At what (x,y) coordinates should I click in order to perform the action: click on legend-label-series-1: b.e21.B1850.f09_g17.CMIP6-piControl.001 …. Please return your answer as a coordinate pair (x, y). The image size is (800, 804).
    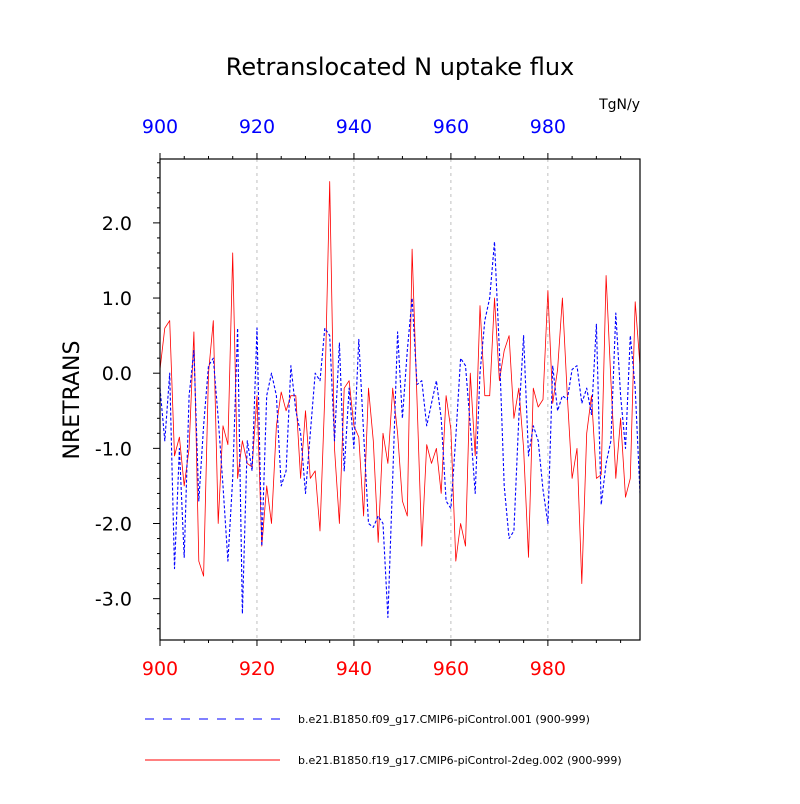
    Looking at the image, I should click on (444, 719).